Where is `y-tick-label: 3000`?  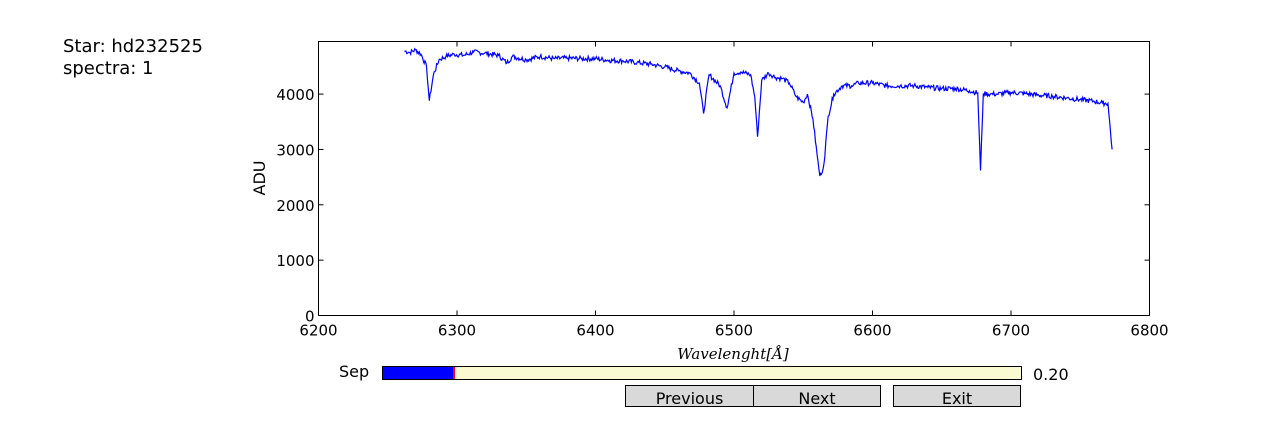
y-tick-label: 3000 is located at coordinates (295, 150).